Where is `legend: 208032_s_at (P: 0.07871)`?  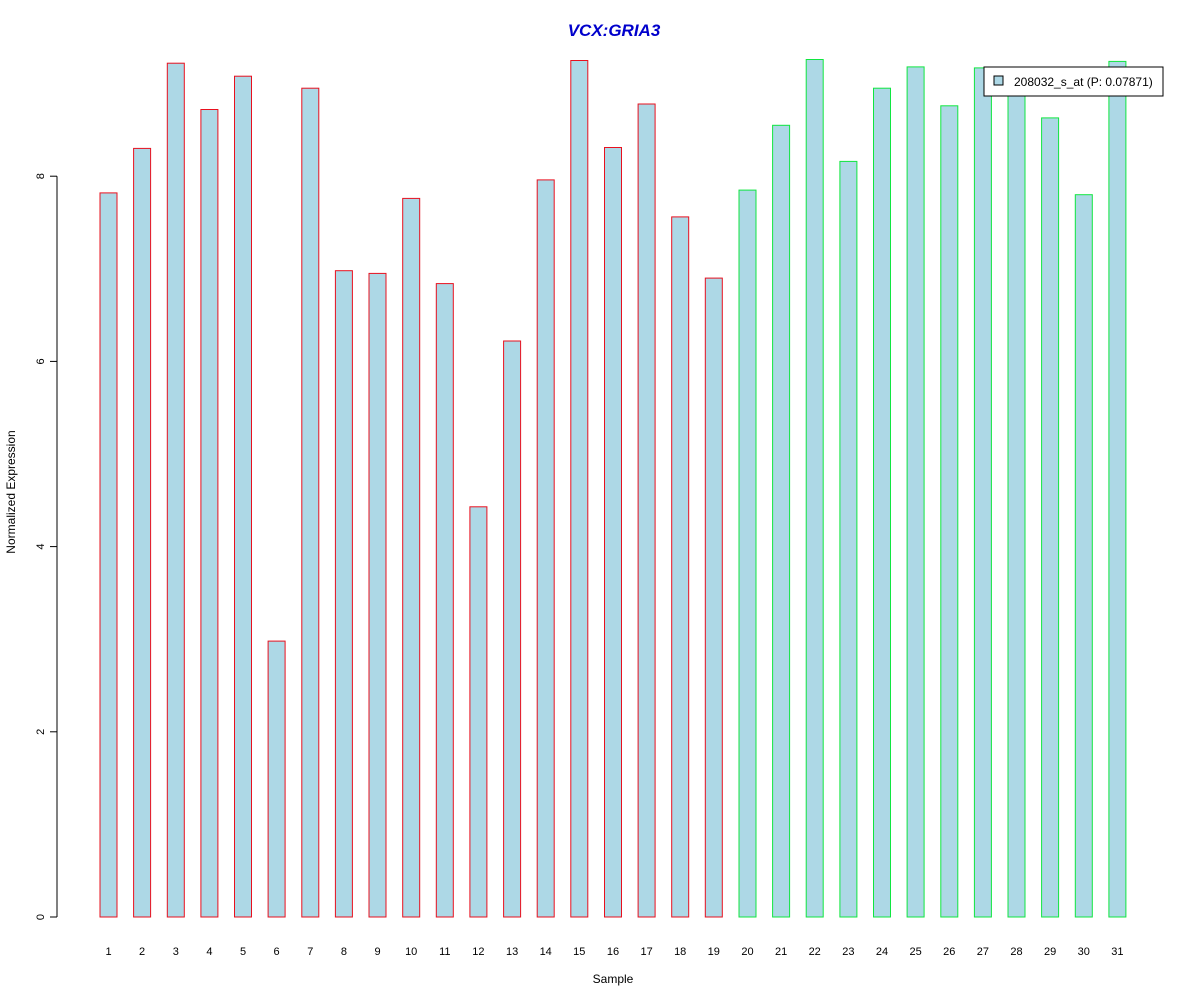
legend: 208032_s_at (P: 0.07871) is located at coordinates (1073, 81).